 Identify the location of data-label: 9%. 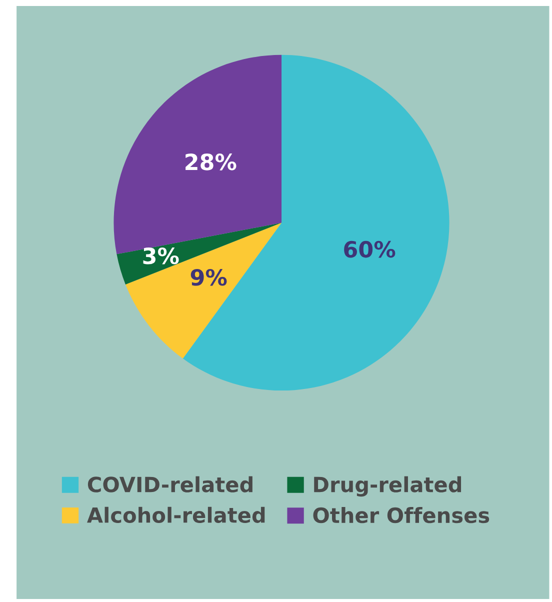
(208, 277).